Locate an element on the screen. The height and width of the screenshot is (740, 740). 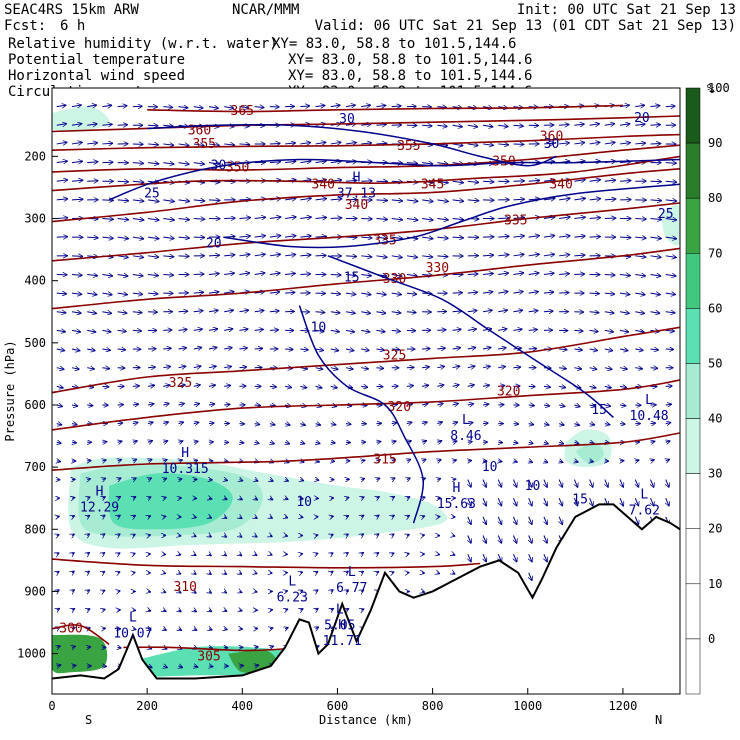
theta-label: 320 is located at coordinates (508, 391).